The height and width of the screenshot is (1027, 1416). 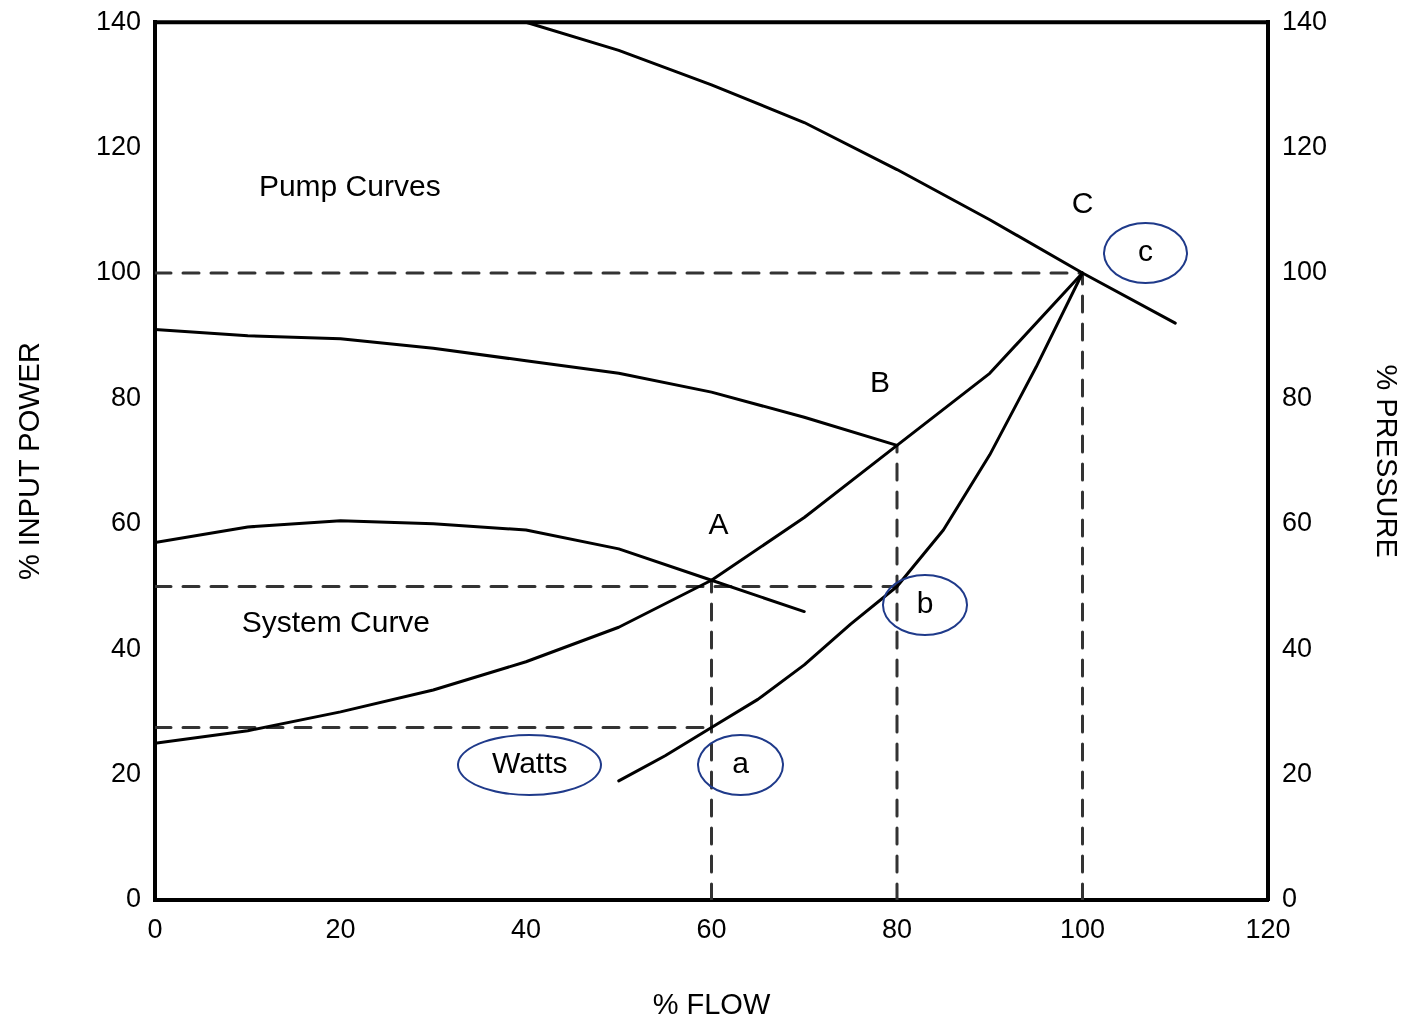 I want to click on x-tick-label: 120, so click(x=1268, y=928).